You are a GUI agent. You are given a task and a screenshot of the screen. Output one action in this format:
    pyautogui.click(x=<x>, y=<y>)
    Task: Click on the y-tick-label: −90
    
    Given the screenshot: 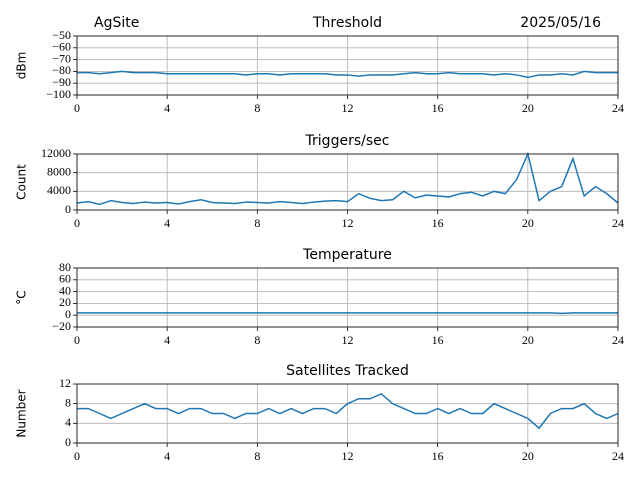 What is the action you would take?
    pyautogui.click(x=61, y=82)
    